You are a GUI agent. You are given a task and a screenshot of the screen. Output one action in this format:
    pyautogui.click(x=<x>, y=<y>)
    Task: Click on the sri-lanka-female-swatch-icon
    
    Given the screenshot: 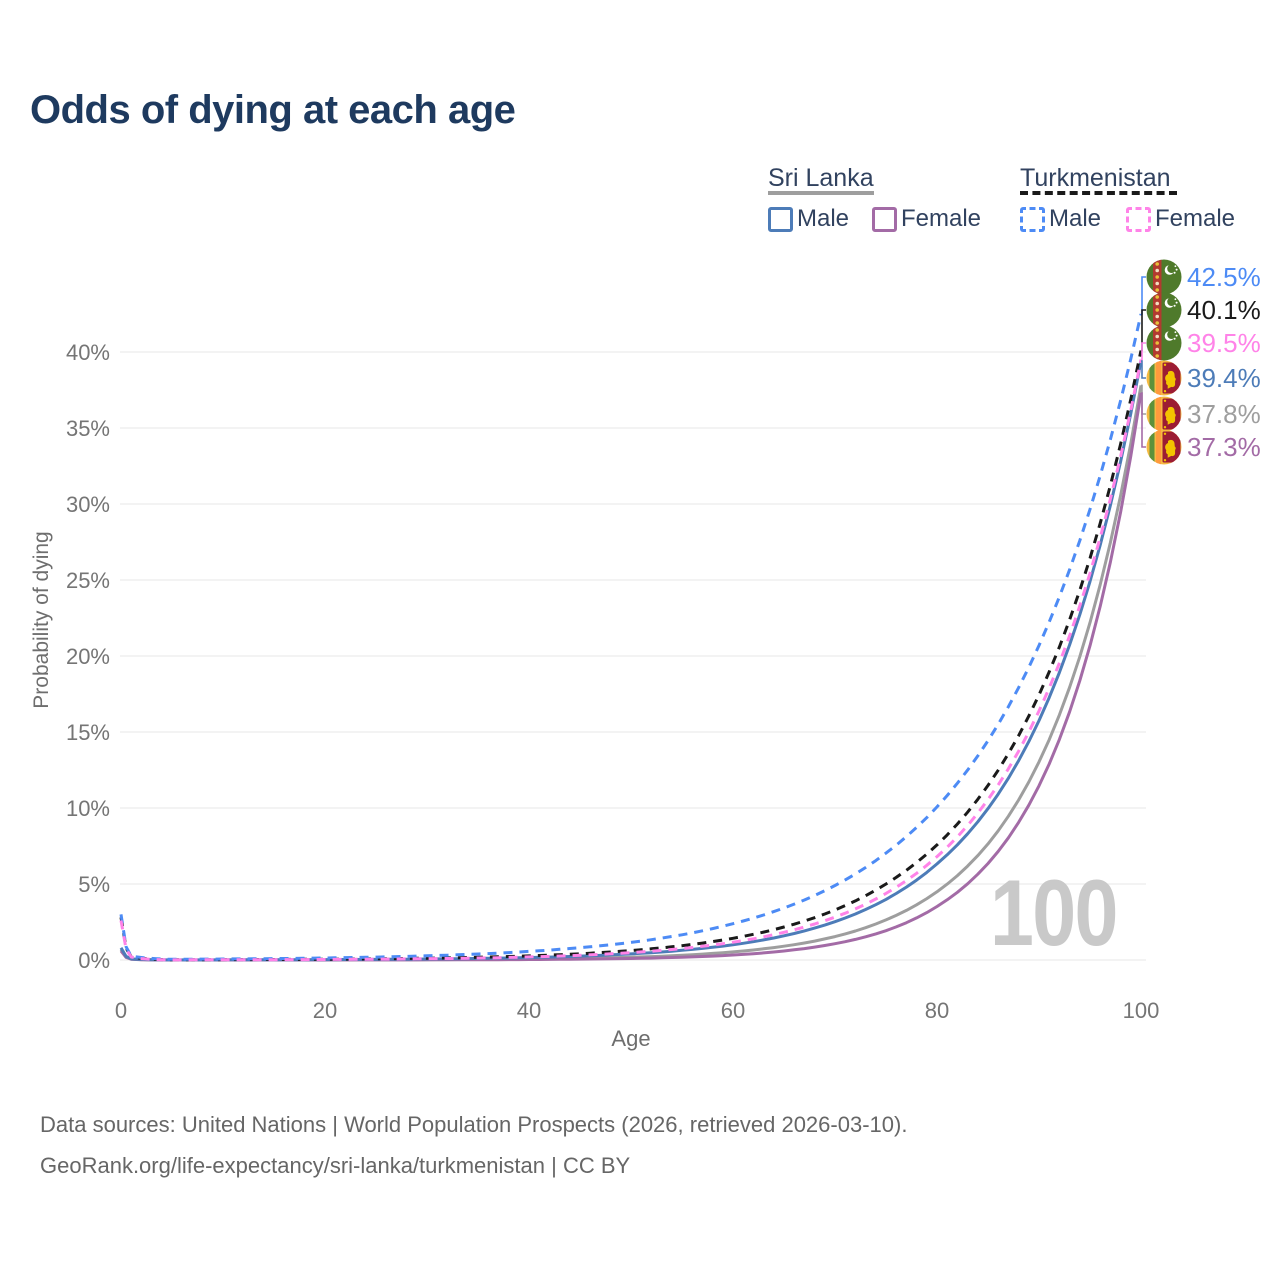 What is the action you would take?
    pyautogui.click(x=884, y=219)
    